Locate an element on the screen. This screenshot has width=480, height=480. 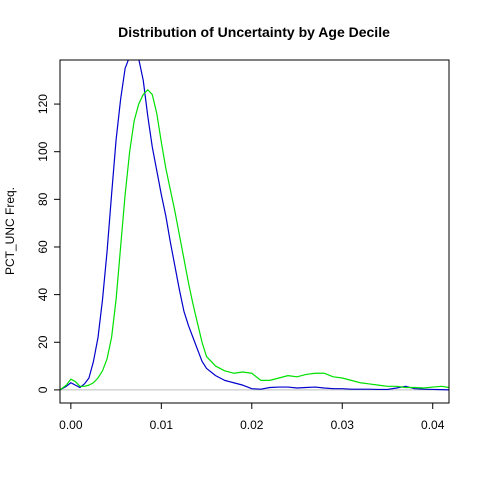
y-axis: 0 20 40 60 80 100 120 is located at coordinates (48, 243).